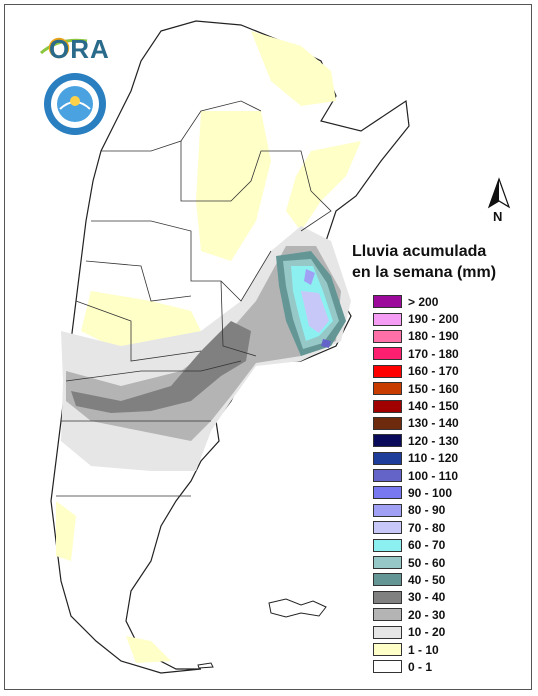 The width and height of the screenshot is (538, 696). What do you see at coordinates (448, 631) in the screenshot?
I see `legend-item: 10 - 20` at bounding box center [448, 631].